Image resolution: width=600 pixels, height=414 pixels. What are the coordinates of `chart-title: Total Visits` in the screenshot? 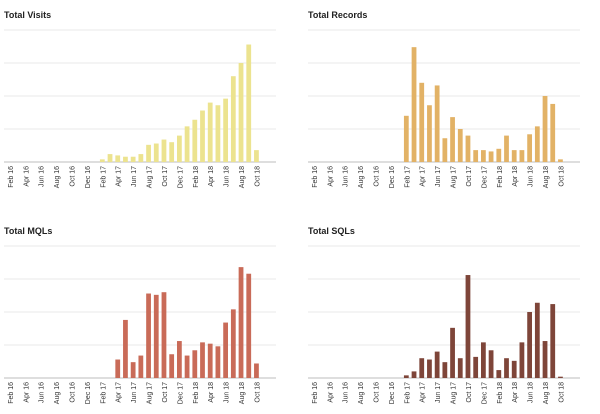 It's located at (28, 15).